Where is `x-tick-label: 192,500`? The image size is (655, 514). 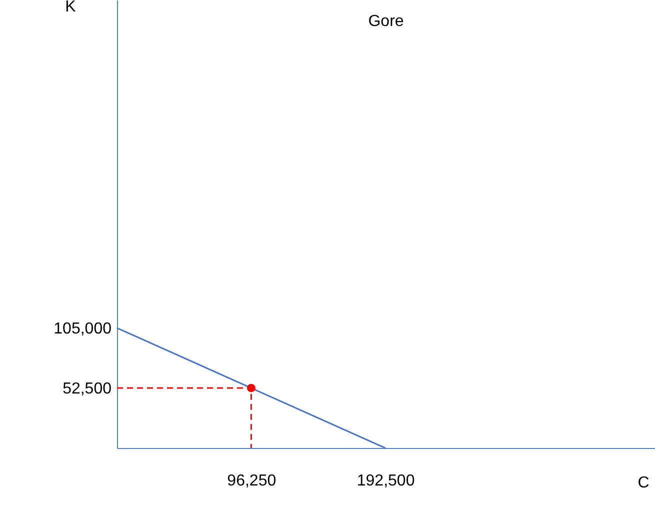 x-tick-label: 192,500 is located at coordinates (385, 481).